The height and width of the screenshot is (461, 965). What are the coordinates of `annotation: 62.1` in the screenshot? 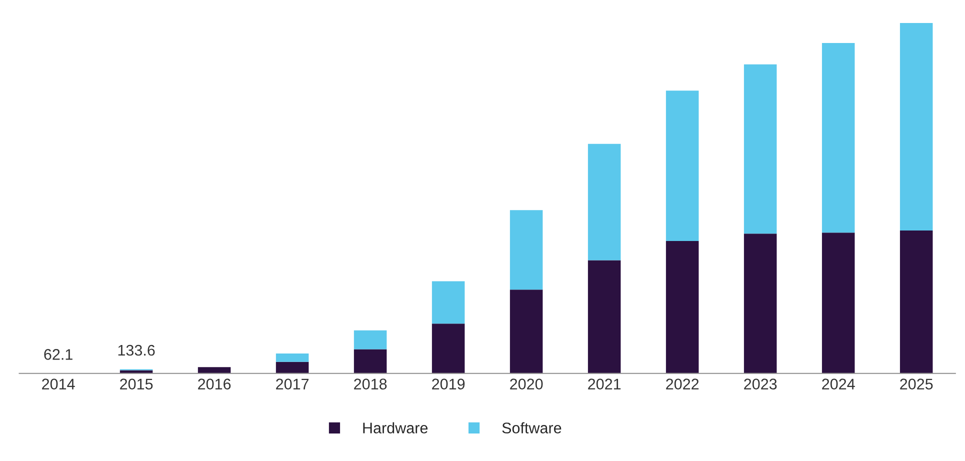 It's located at (58, 354).